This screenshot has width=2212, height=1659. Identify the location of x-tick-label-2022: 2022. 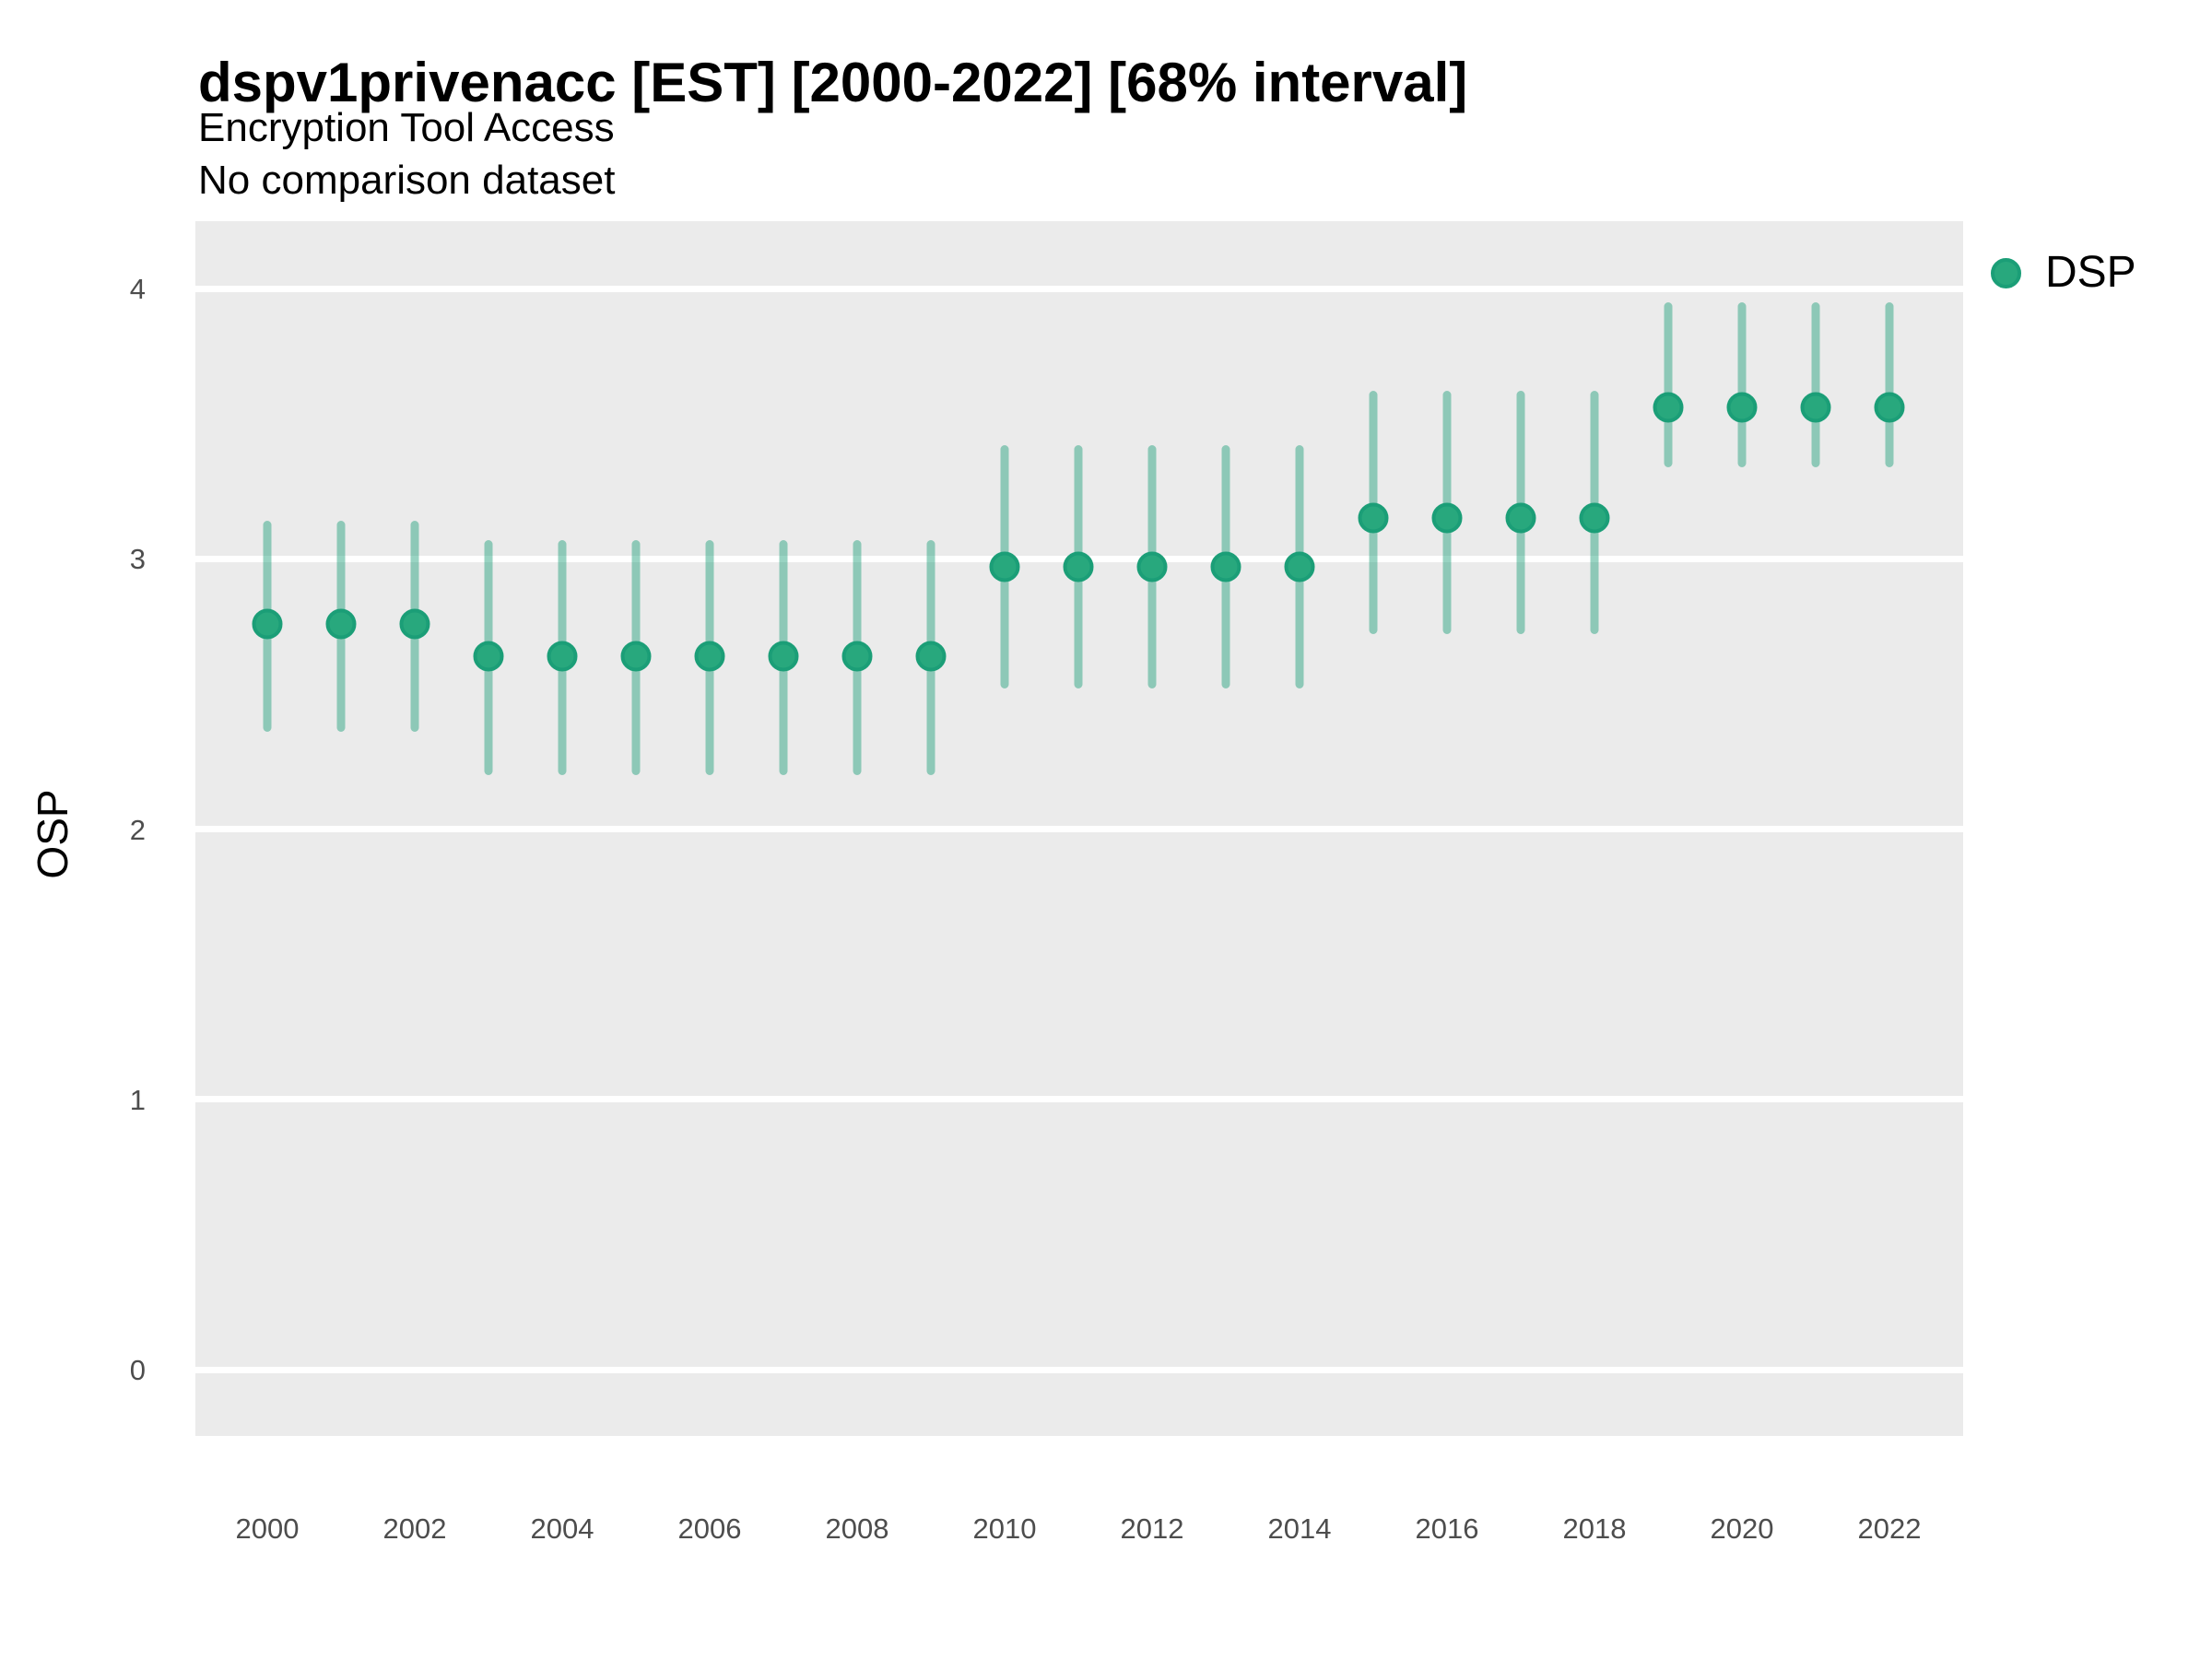
(1889, 1528).